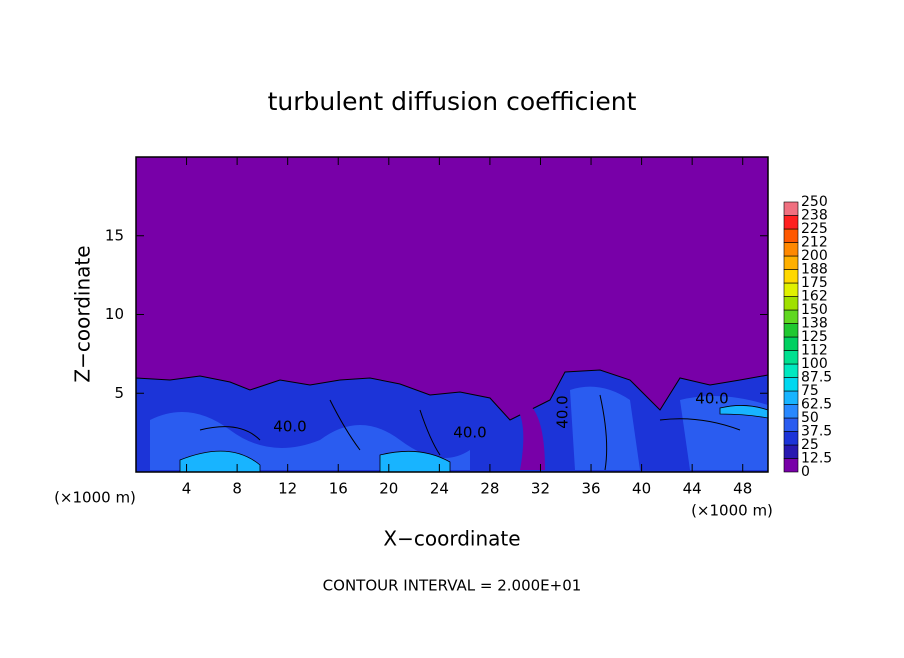 Image resolution: width=904 pixels, height=658 pixels. What do you see at coordinates (816, 405) in the screenshot?
I see `colorbar-label: 62.5` at bounding box center [816, 405].